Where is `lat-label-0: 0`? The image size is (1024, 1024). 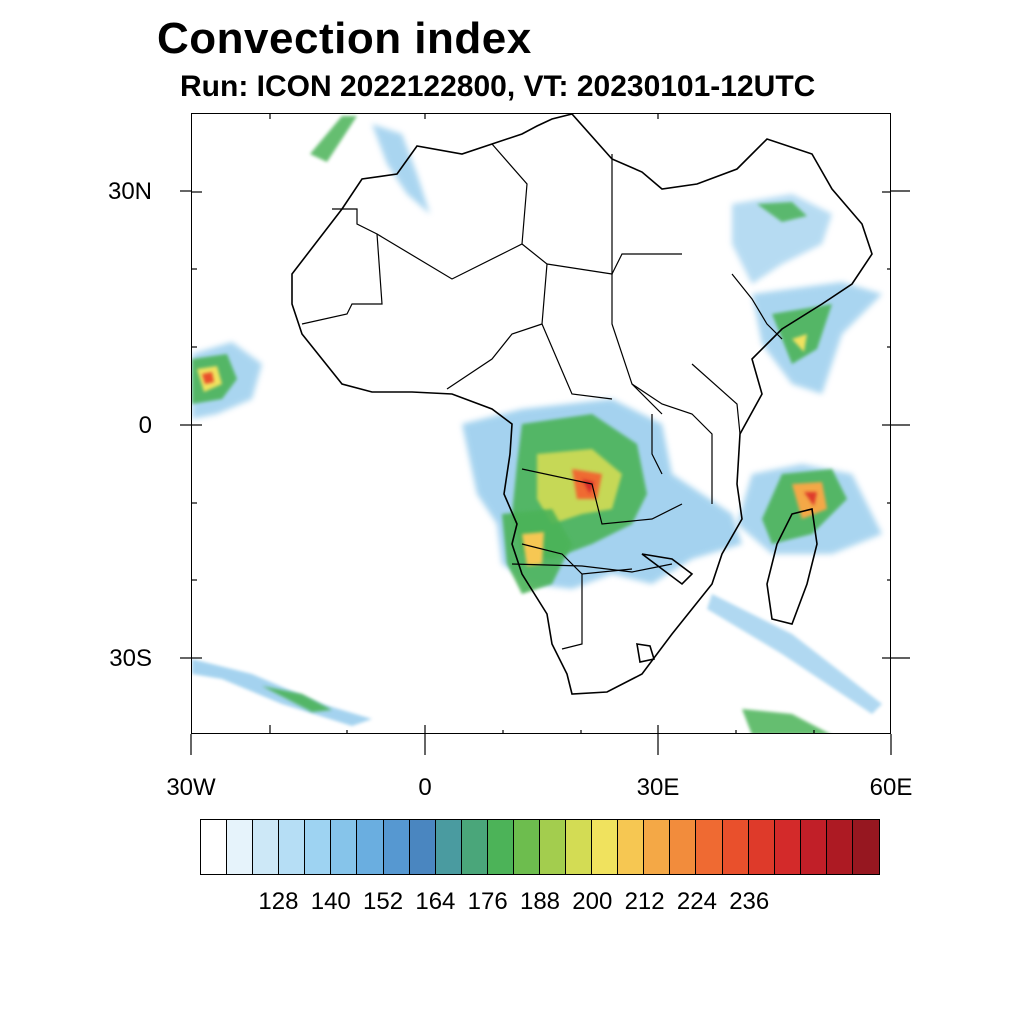
lat-label-0: 0 is located at coordinates (145, 425).